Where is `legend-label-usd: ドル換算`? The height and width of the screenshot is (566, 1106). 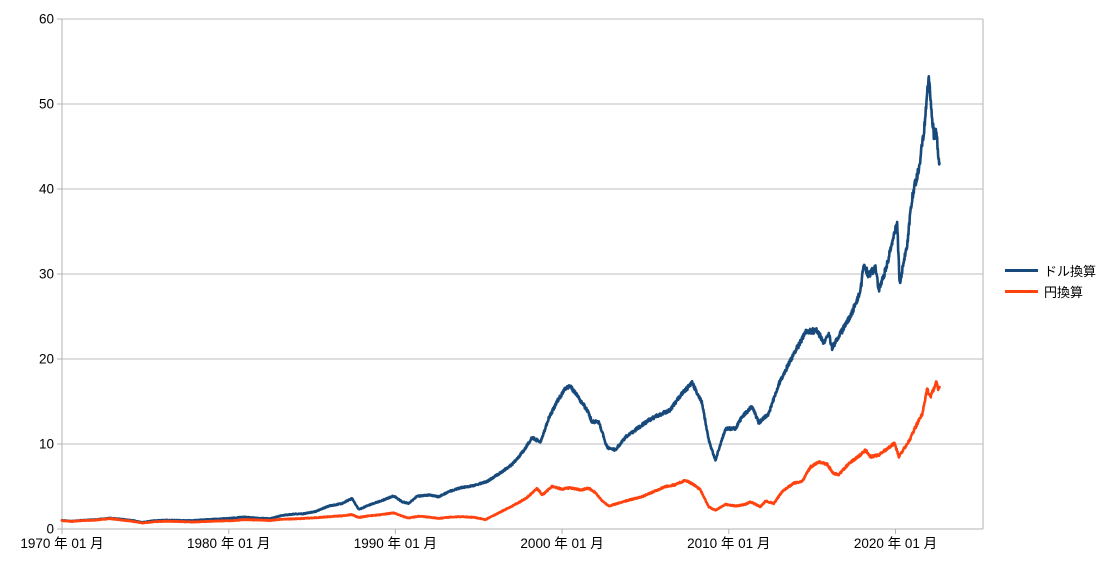 legend-label-usd: ドル換算 is located at coordinates (1070, 271).